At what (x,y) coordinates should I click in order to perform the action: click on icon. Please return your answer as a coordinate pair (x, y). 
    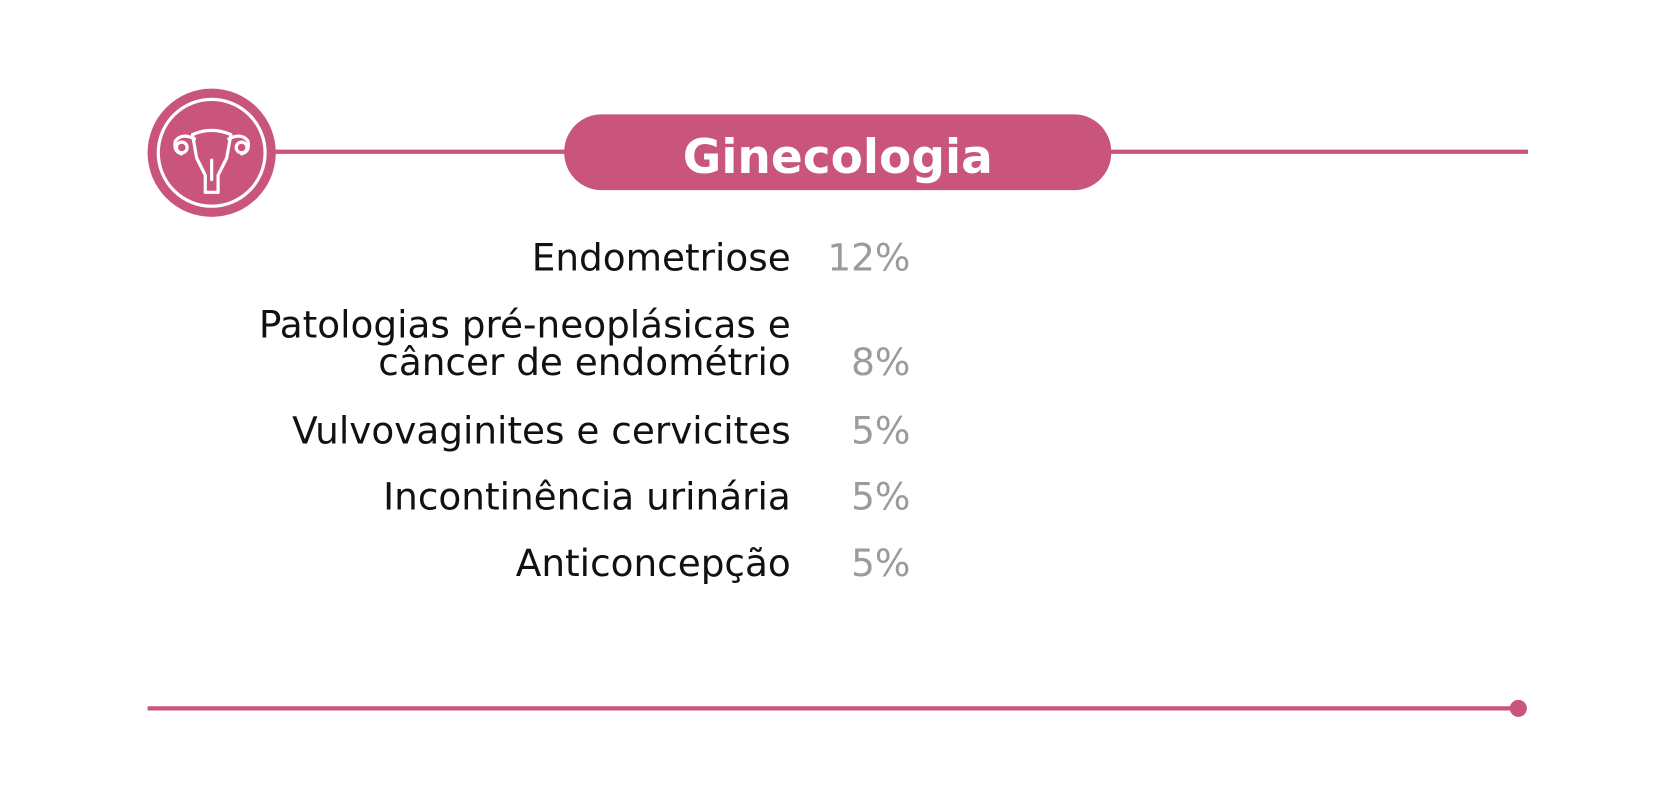
    Looking at the image, I should click on (211, 152).